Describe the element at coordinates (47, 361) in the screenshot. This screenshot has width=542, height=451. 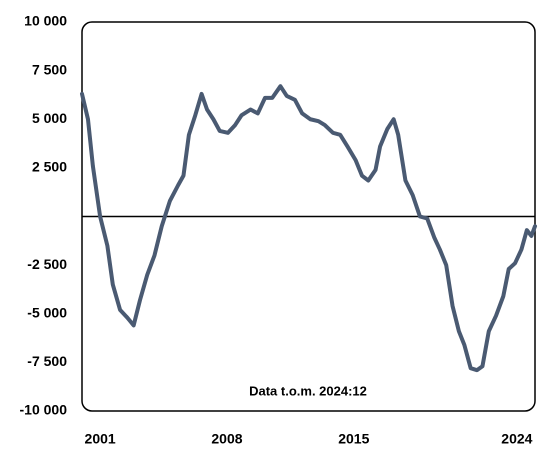
I see `y-tick-label: -7 500` at that location.